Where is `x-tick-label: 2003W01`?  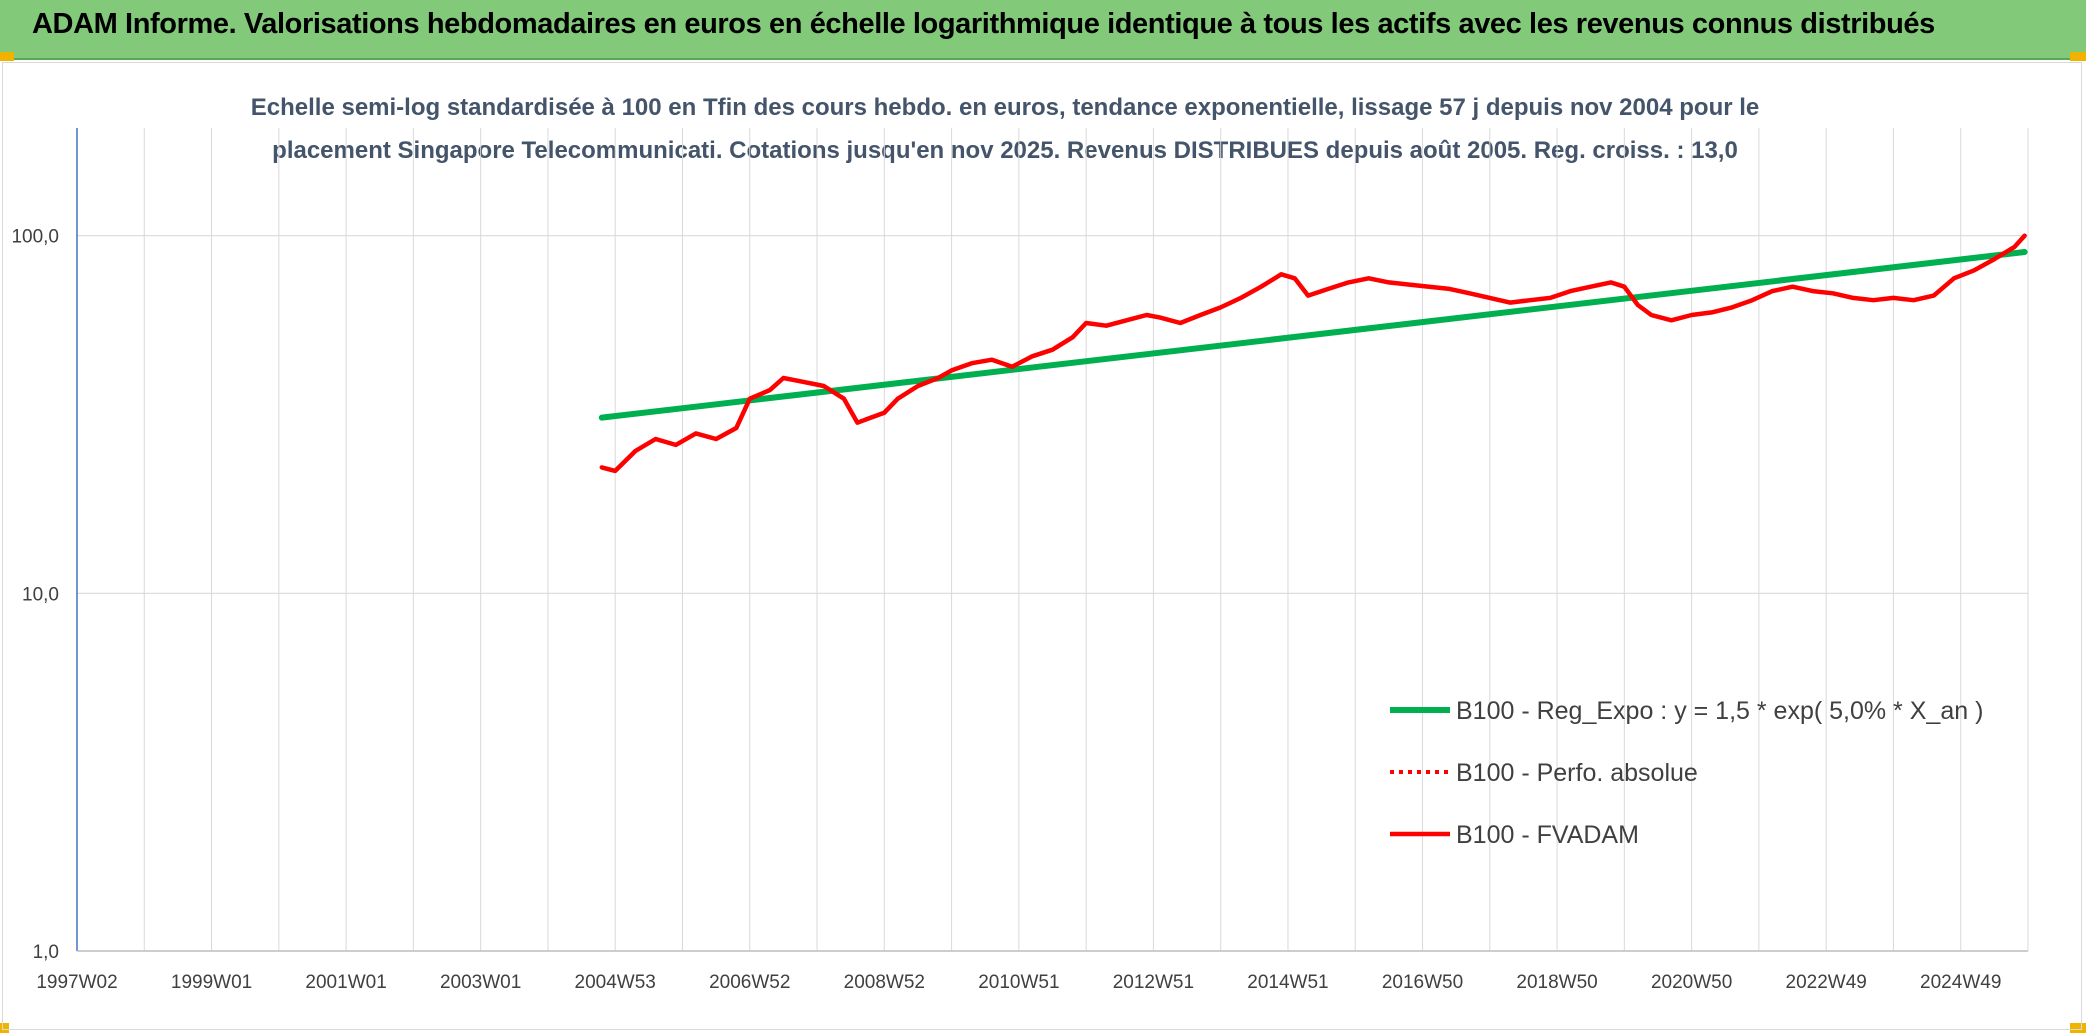
x-tick-label: 2003W01 is located at coordinates (480, 982).